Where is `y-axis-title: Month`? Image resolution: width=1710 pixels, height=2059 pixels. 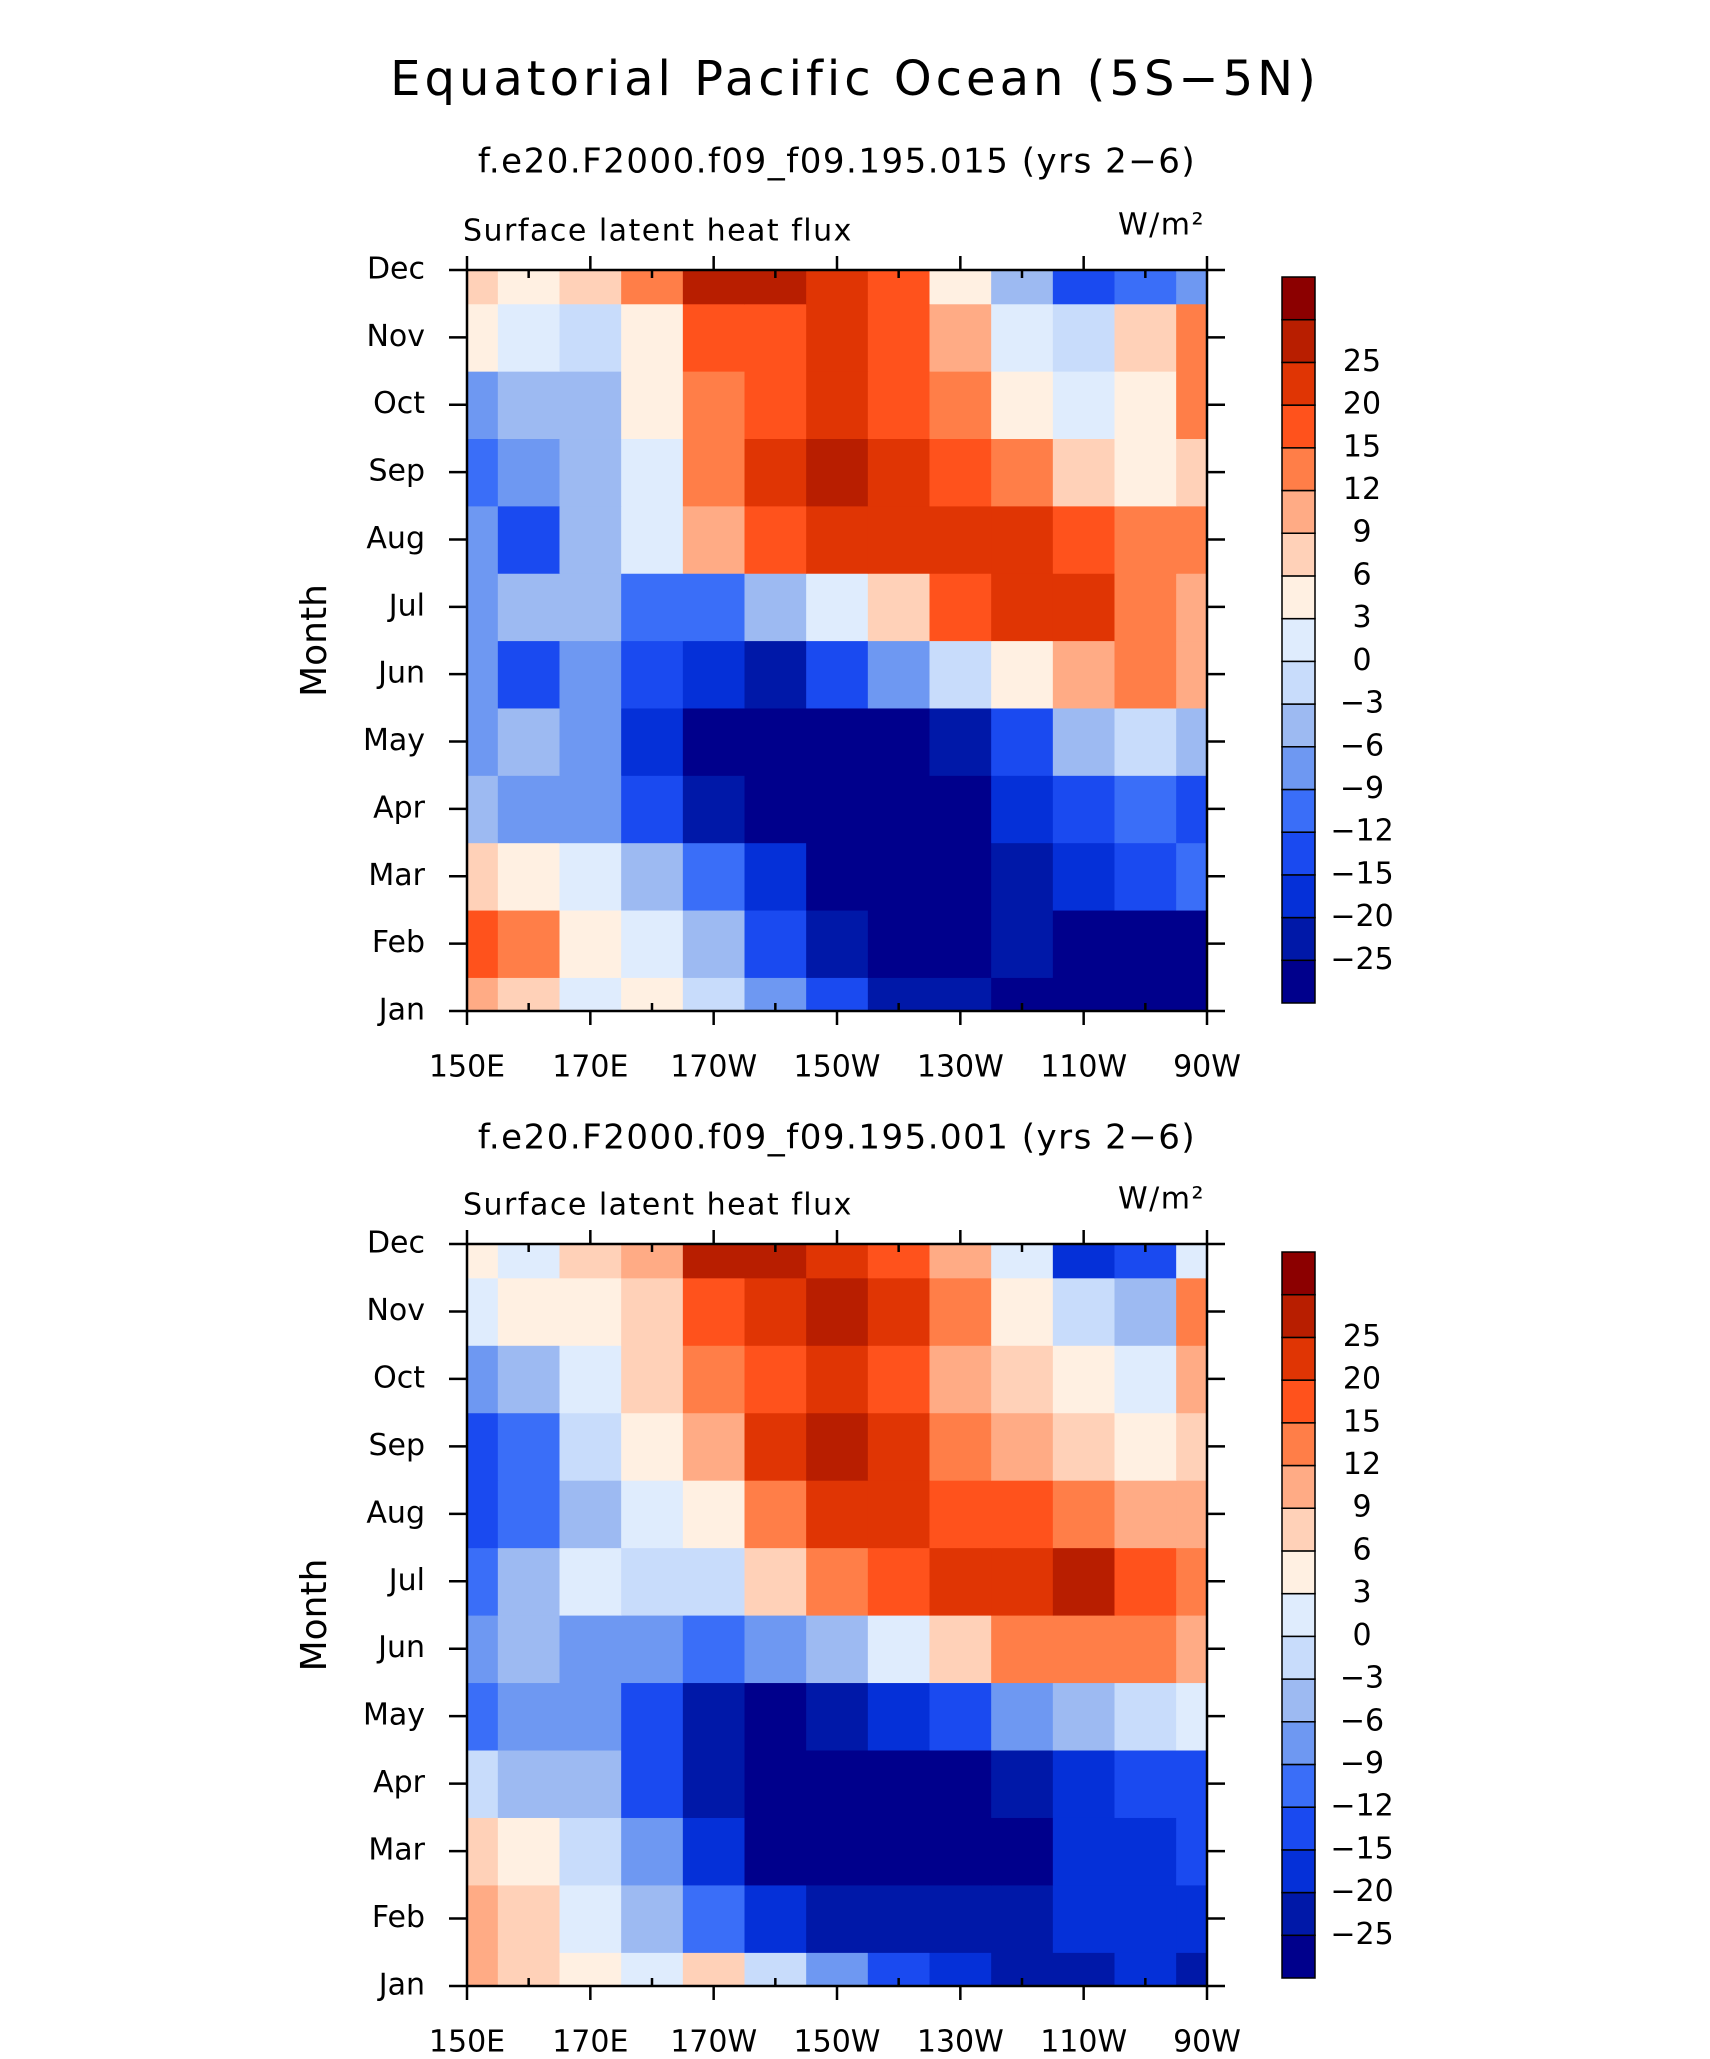 y-axis-title: Month is located at coordinates (314, 640).